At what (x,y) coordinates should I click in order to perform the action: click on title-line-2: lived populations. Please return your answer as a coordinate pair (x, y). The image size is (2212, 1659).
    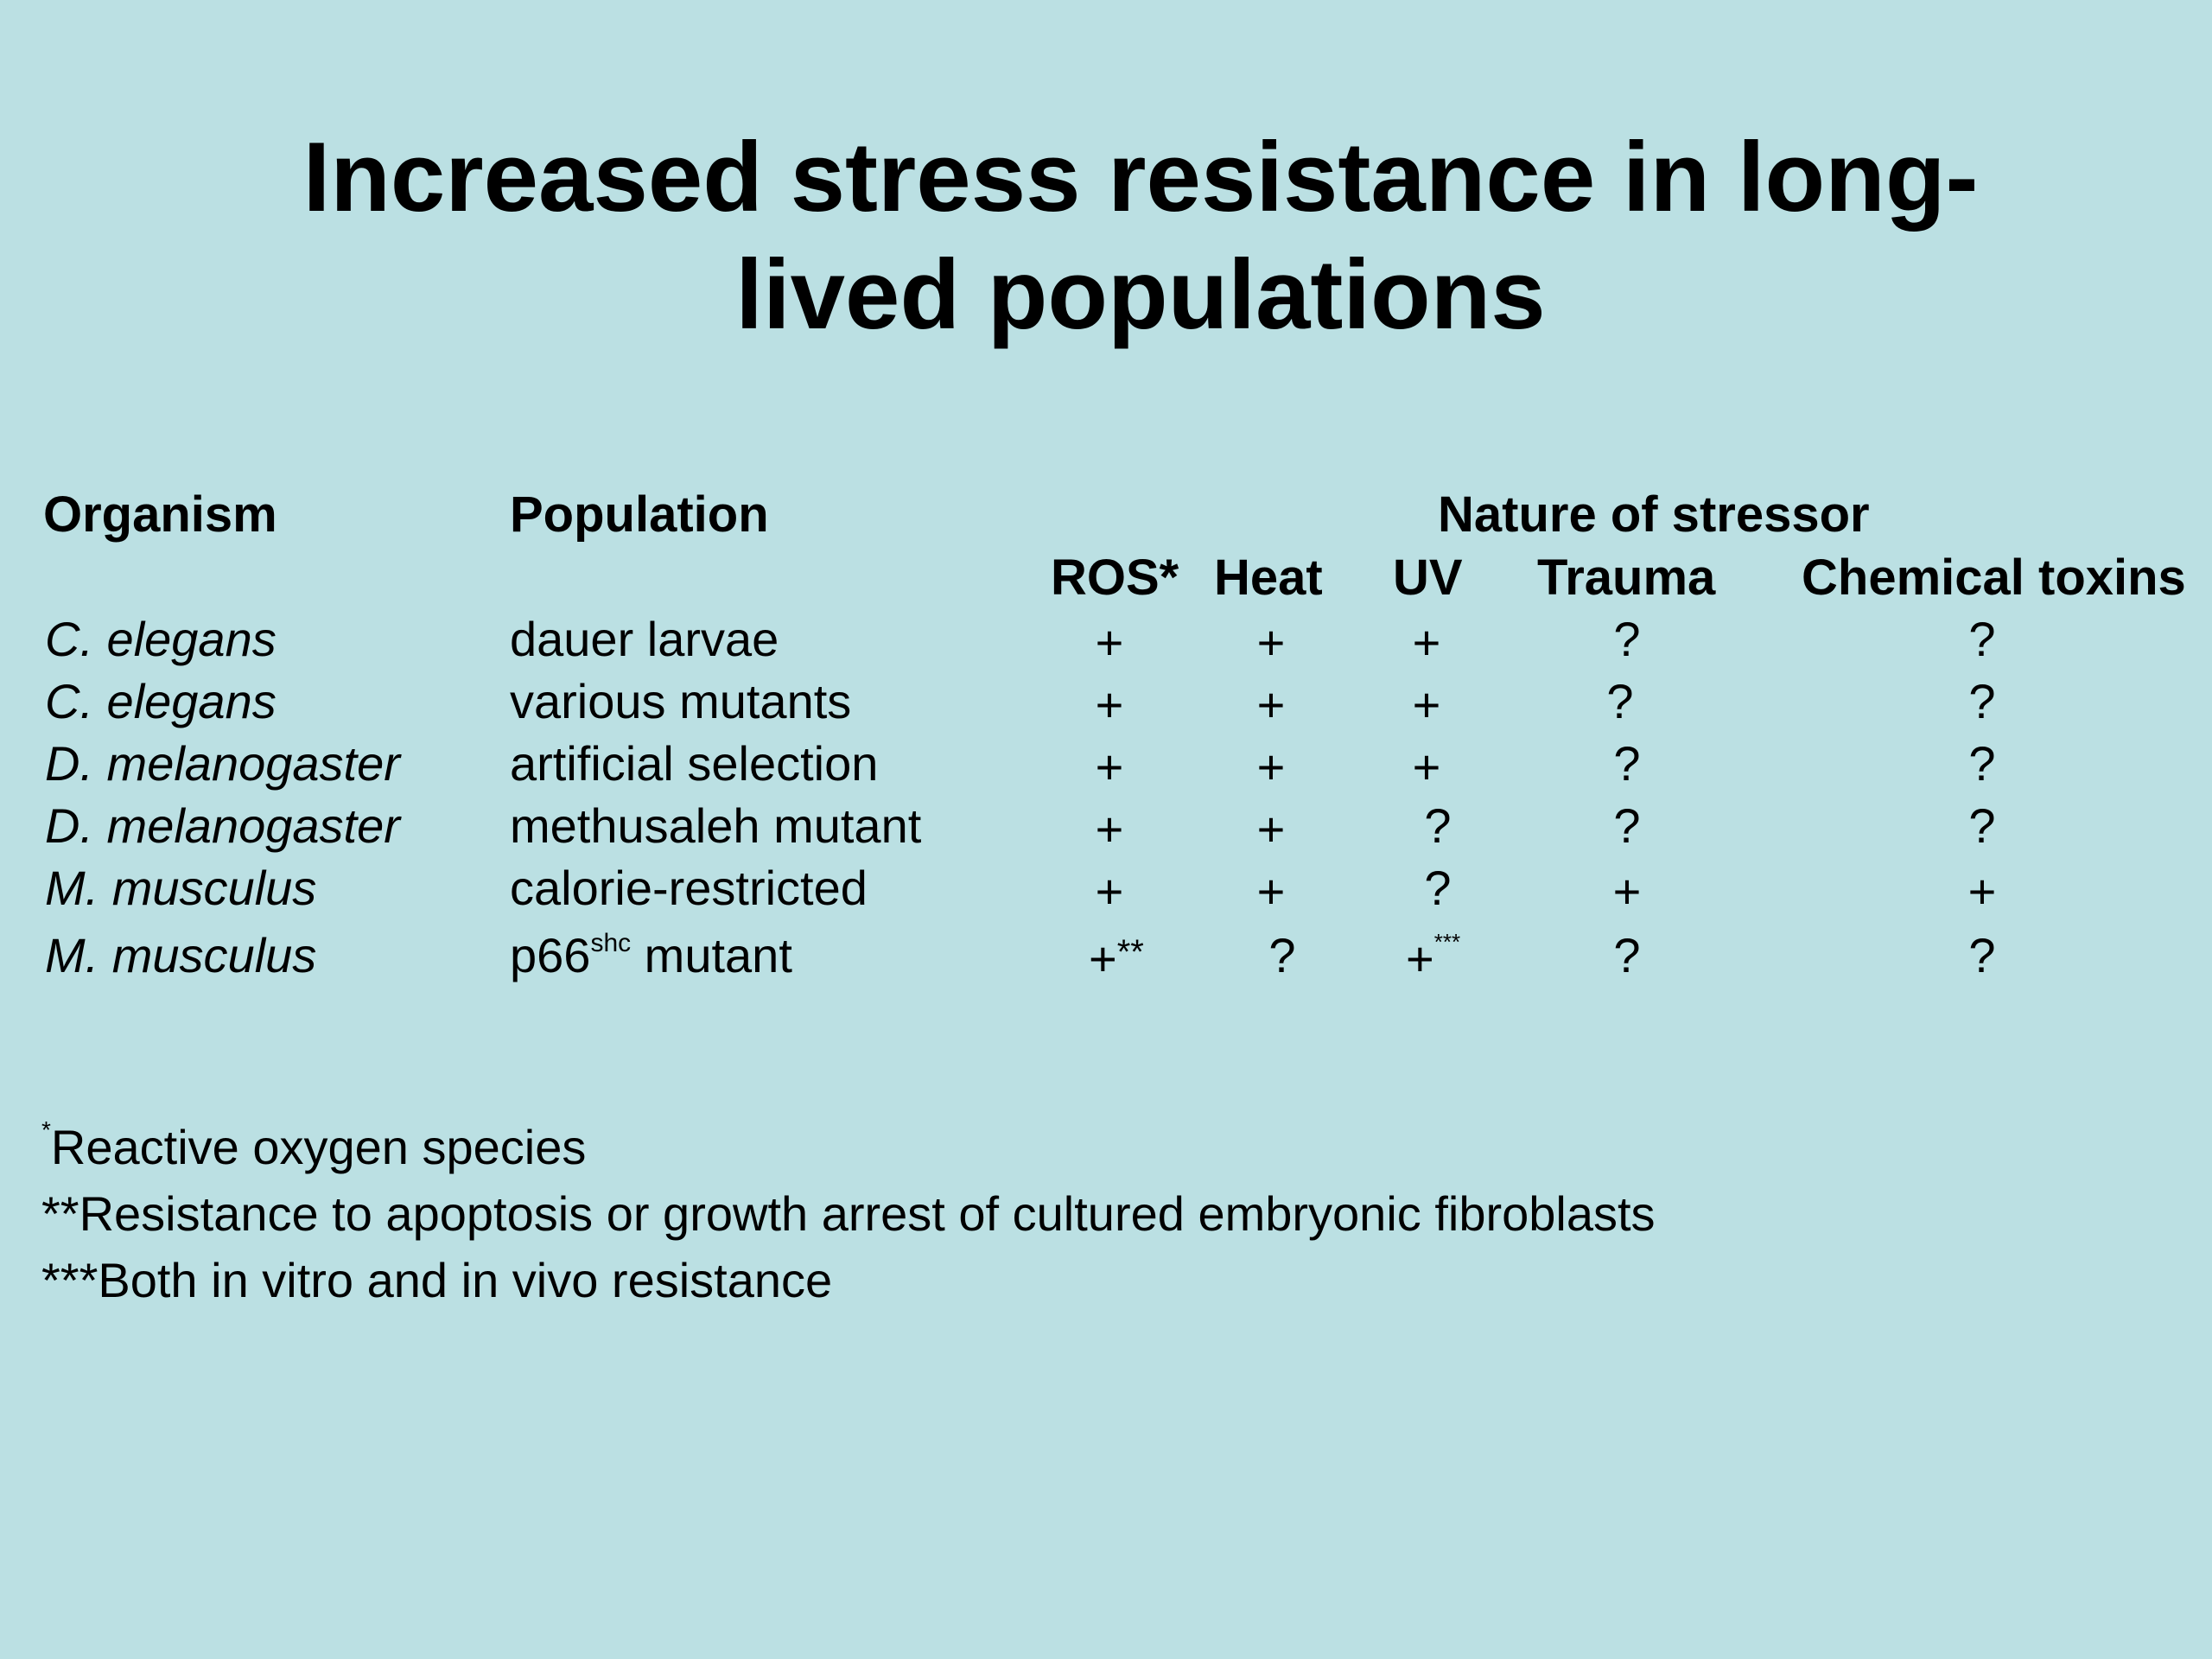
    Looking at the image, I should click on (1140, 295).